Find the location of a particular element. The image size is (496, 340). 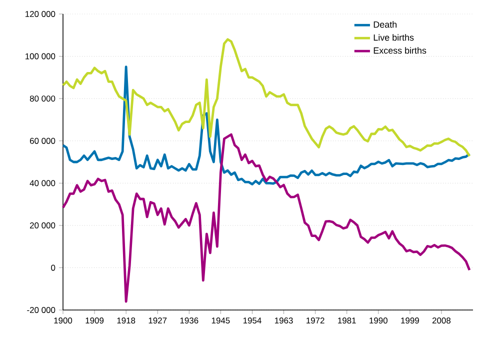

y-tick-label: -20 000 is located at coordinates (41, 310).